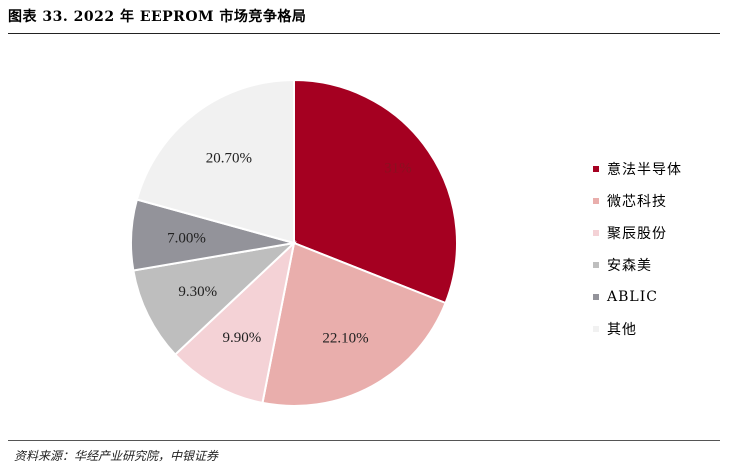 This screenshot has height=476, width=729. Describe the element at coordinates (398, 169) in the screenshot. I see `slice-label: 31%` at that location.